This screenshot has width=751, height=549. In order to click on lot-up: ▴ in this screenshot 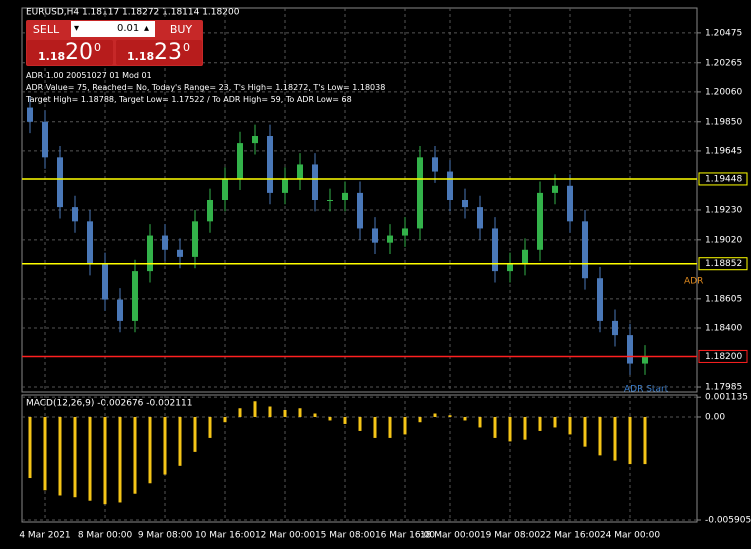, I will do `click(147, 28)`.